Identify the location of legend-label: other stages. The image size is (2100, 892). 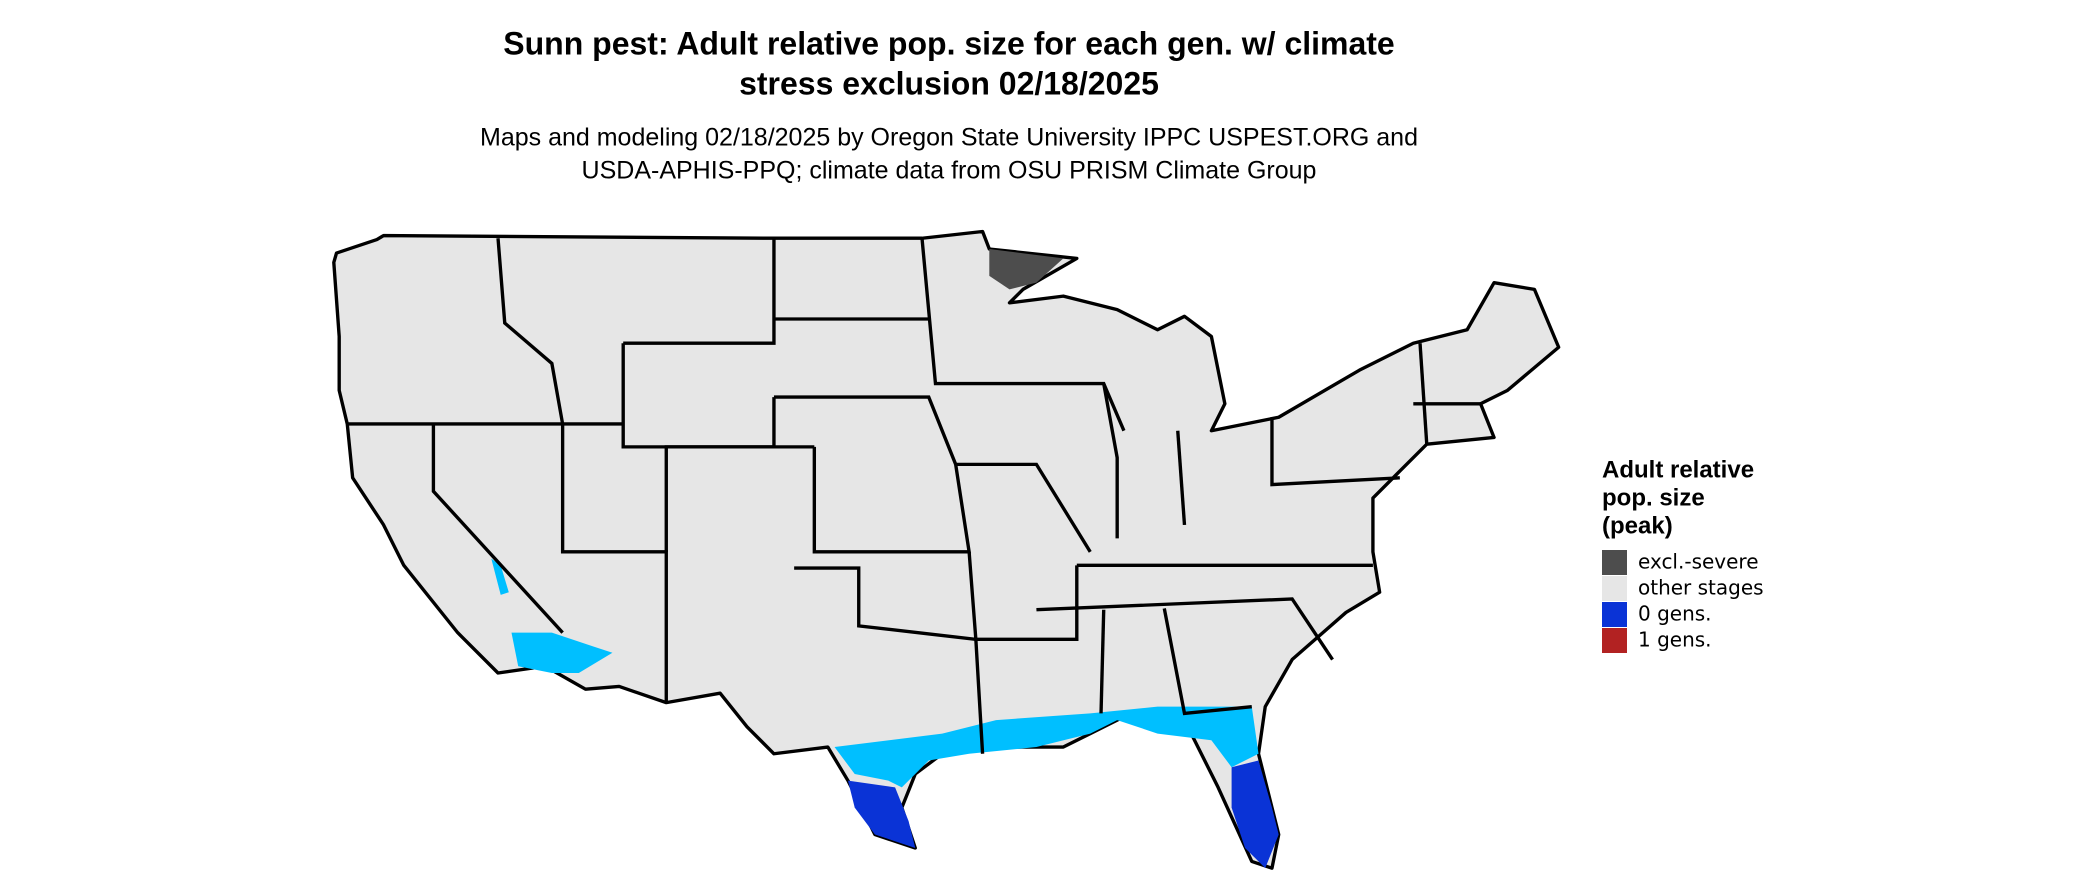
(1701, 588).